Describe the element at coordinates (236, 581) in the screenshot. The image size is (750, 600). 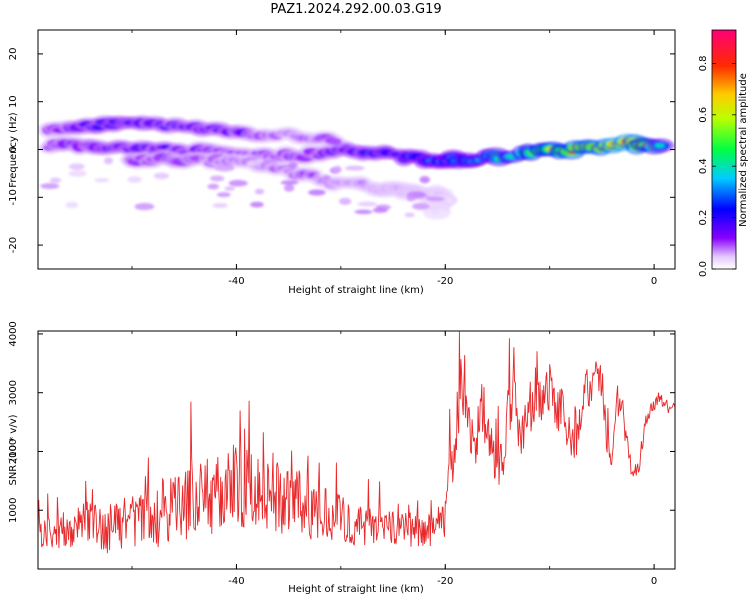
I see `snr-x-tick-label: -40` at that location.